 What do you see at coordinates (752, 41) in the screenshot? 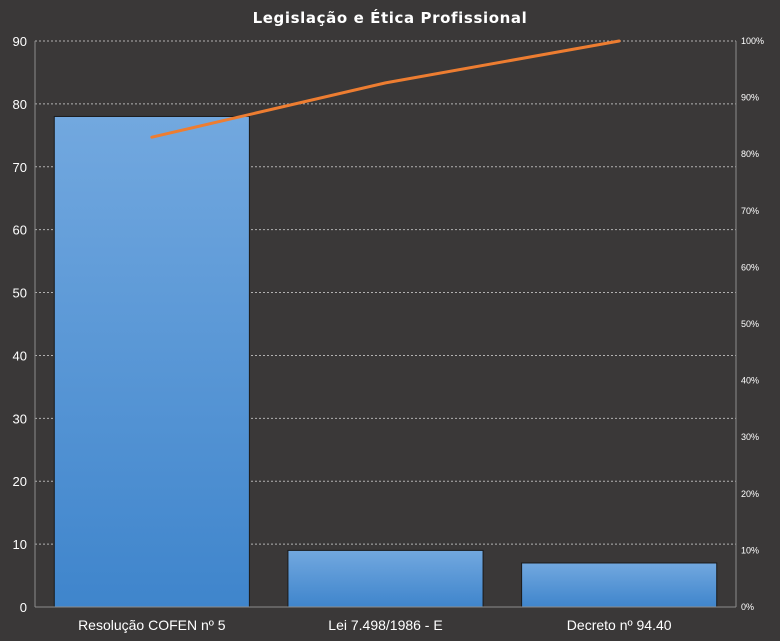
I see `right-y-tick-label: 100%` at bounding box center [752, 41].